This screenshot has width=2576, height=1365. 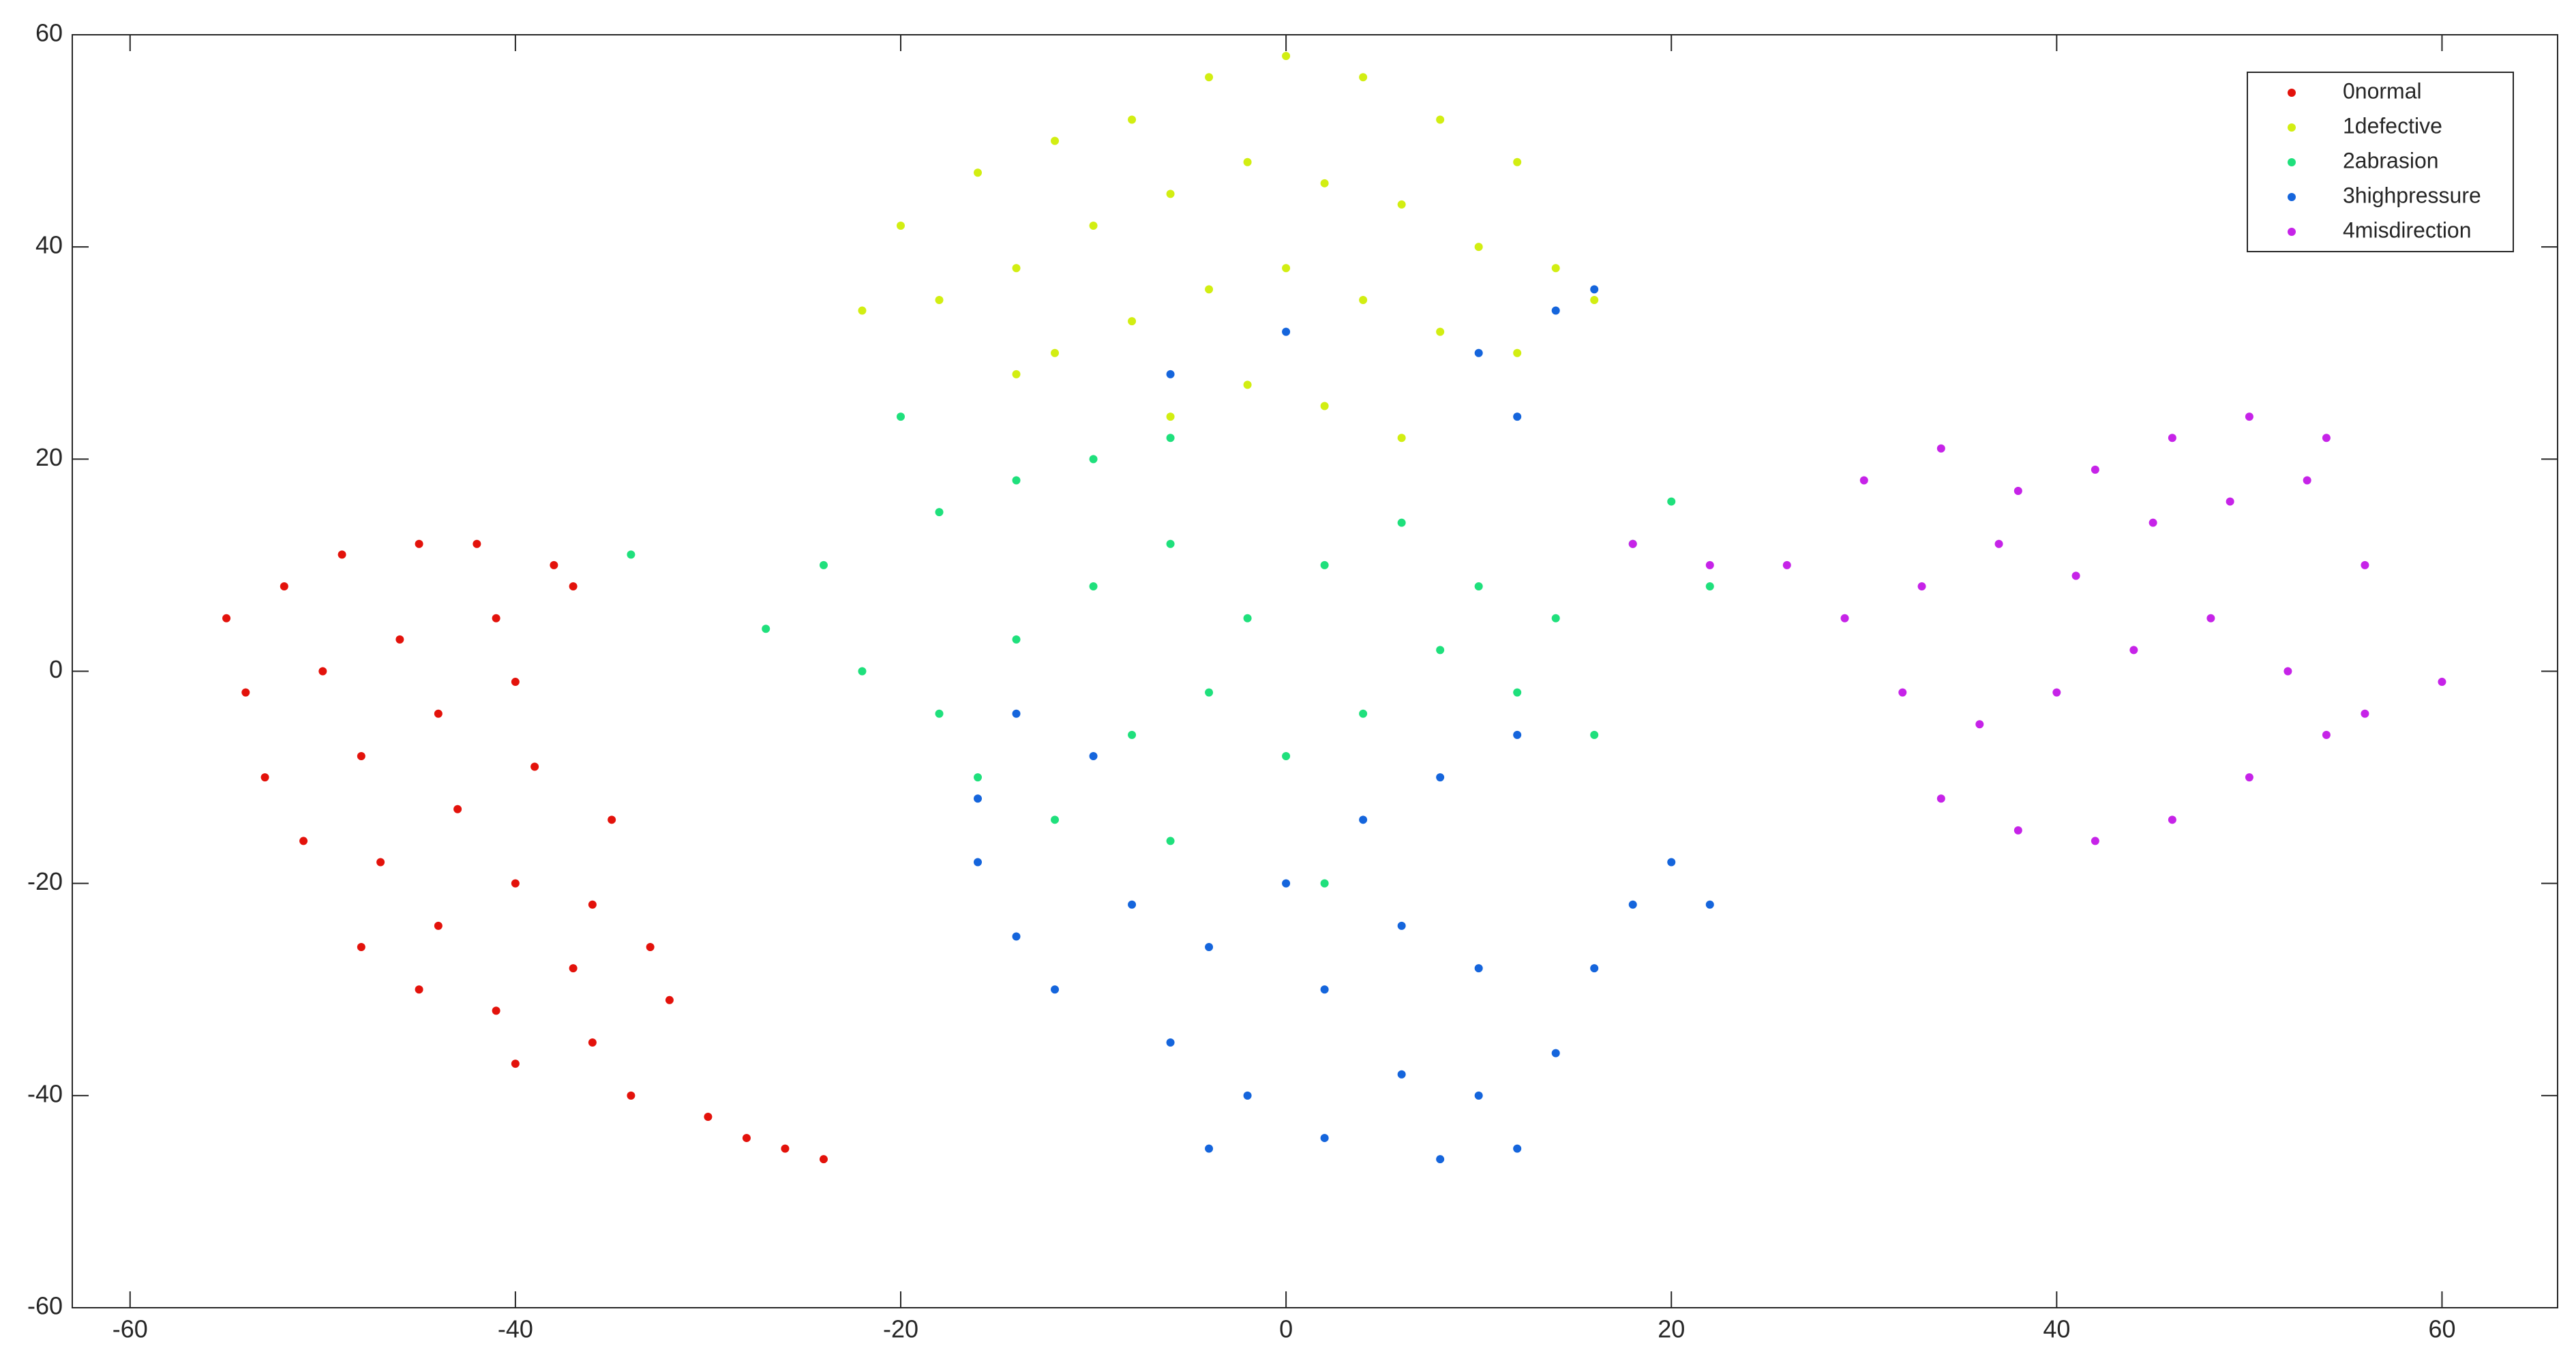 What do you see at coordinates (130, 1329) in the screenshot?
I see `x-tick-label: -60` at bounding box center [130, 1329].